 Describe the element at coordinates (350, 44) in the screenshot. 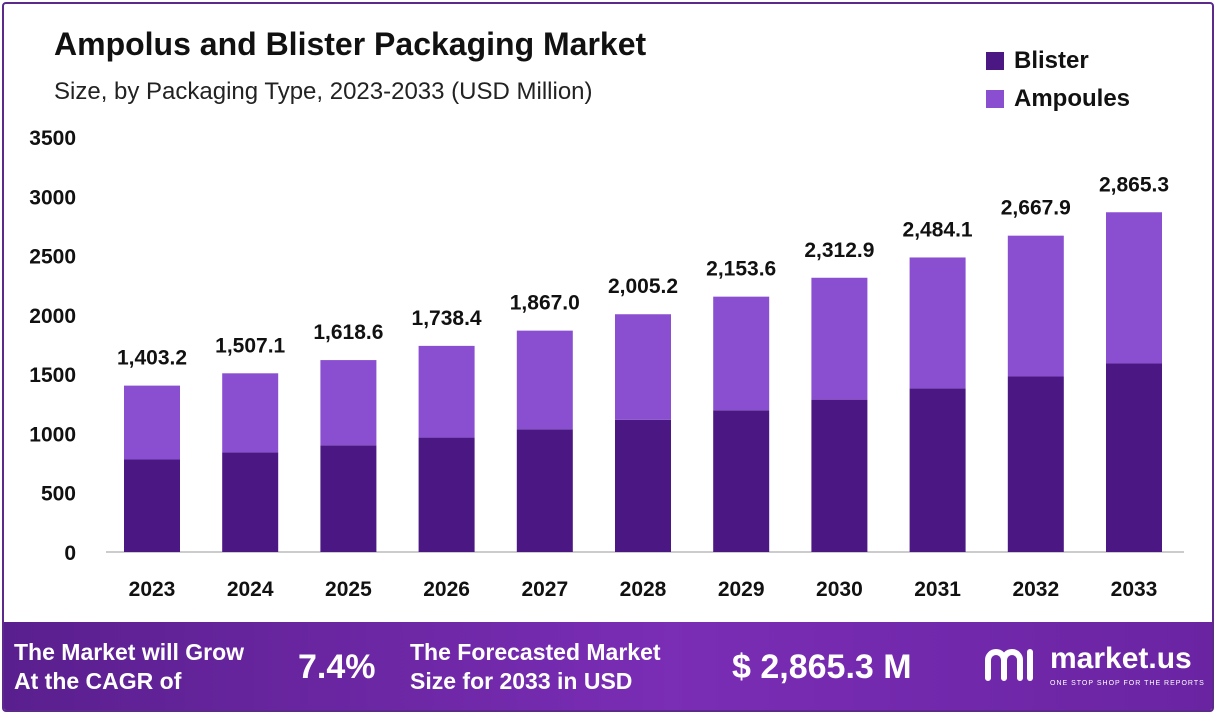

I see `chart-title: Ampolus and Blister Packaging Market` at that location.